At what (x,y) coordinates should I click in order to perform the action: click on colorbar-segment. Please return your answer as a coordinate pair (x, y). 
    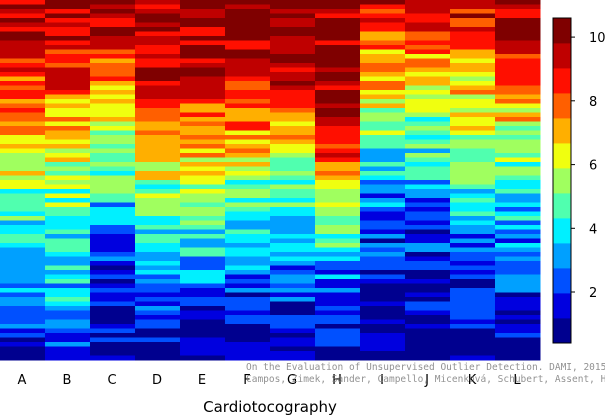
    Looking at the image, I should click on (562, 106).